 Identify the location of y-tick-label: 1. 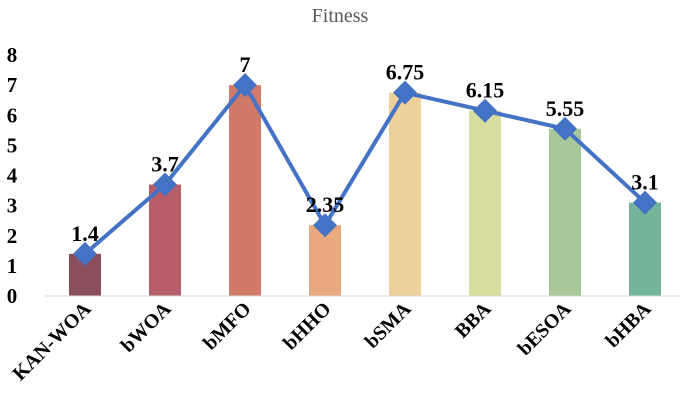
(12, 266).